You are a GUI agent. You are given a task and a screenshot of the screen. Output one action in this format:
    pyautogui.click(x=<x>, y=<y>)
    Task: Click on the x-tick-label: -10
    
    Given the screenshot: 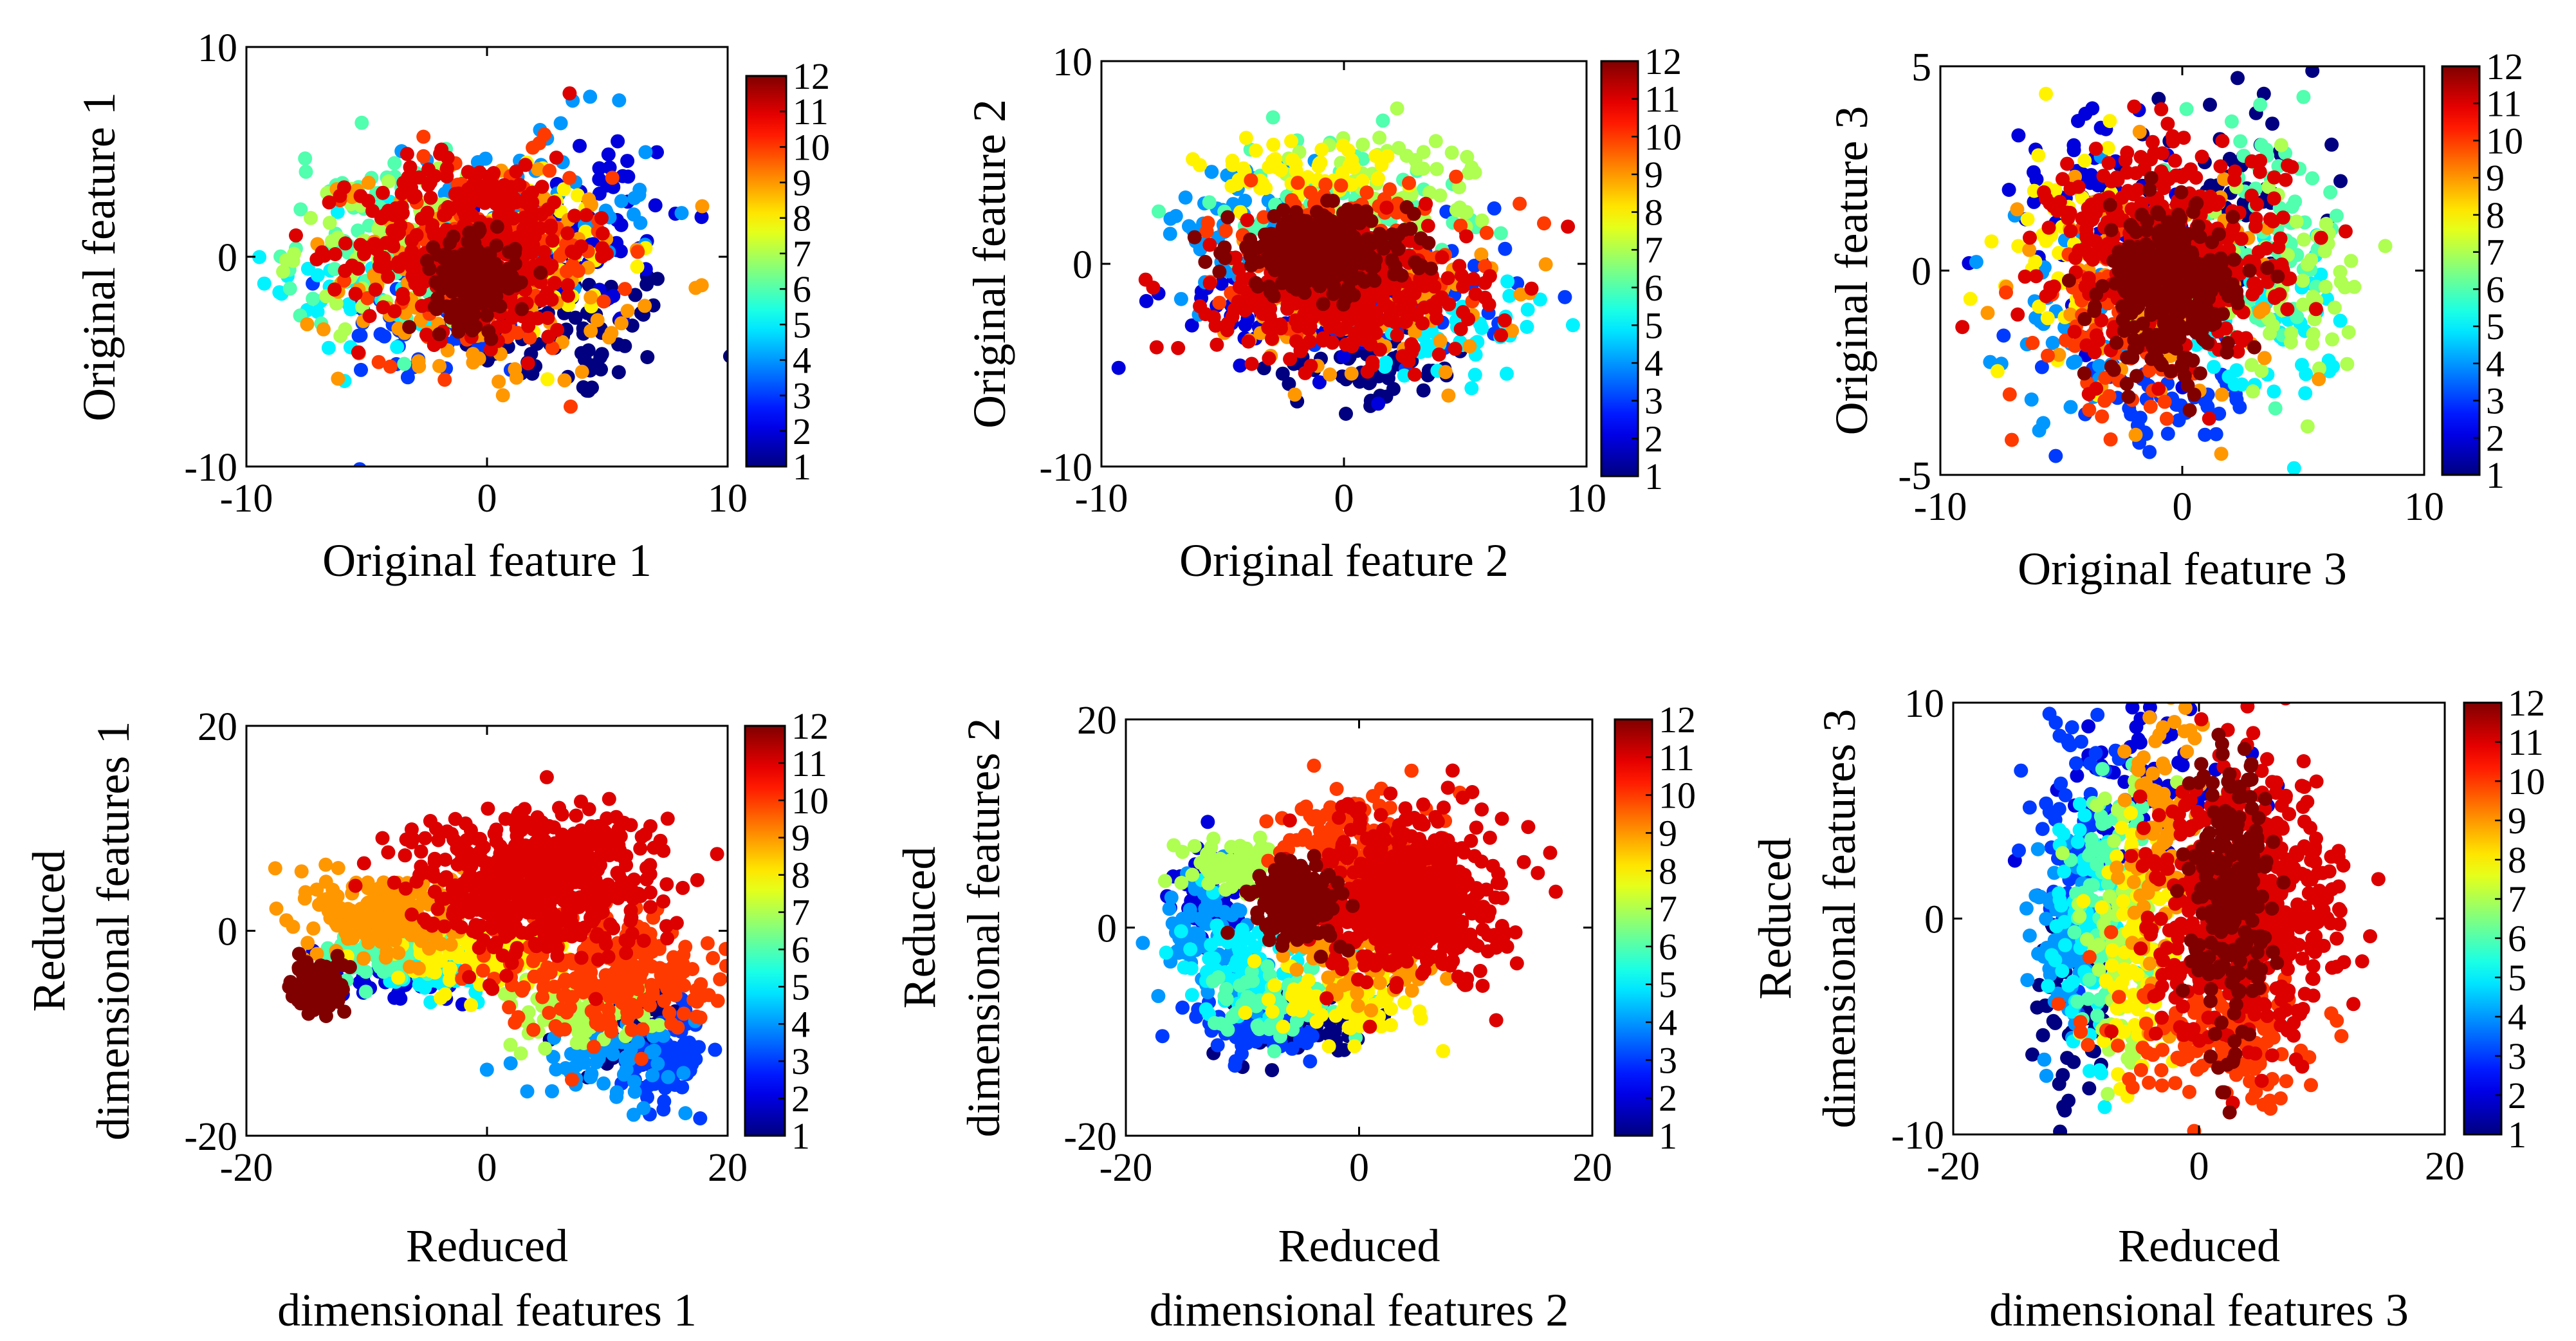 What is the action you would take?
    pyautogui.click(x=246, y=499)
    